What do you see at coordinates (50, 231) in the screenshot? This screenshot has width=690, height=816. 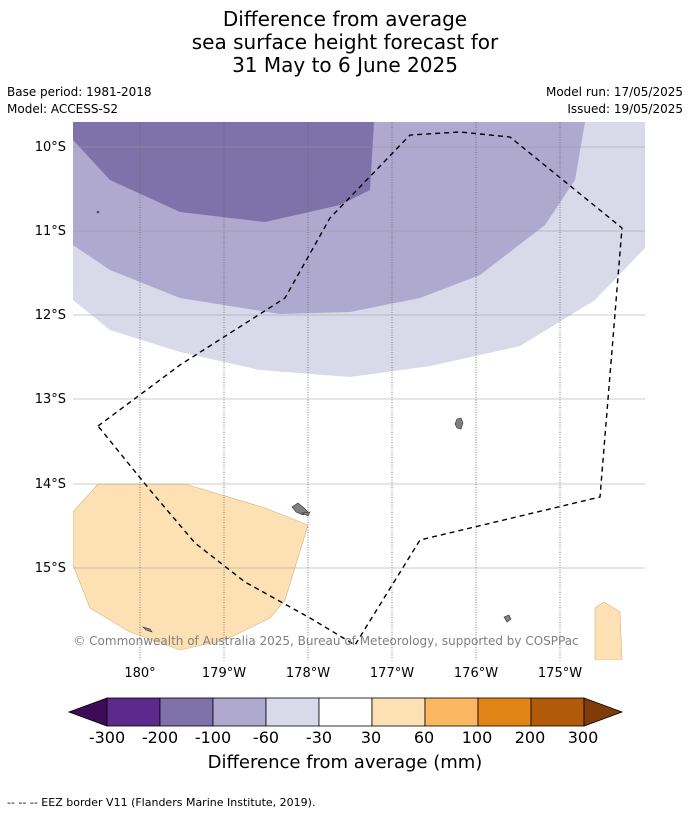 I see `lat-label: 11°S` at bounding box center [50, 231].